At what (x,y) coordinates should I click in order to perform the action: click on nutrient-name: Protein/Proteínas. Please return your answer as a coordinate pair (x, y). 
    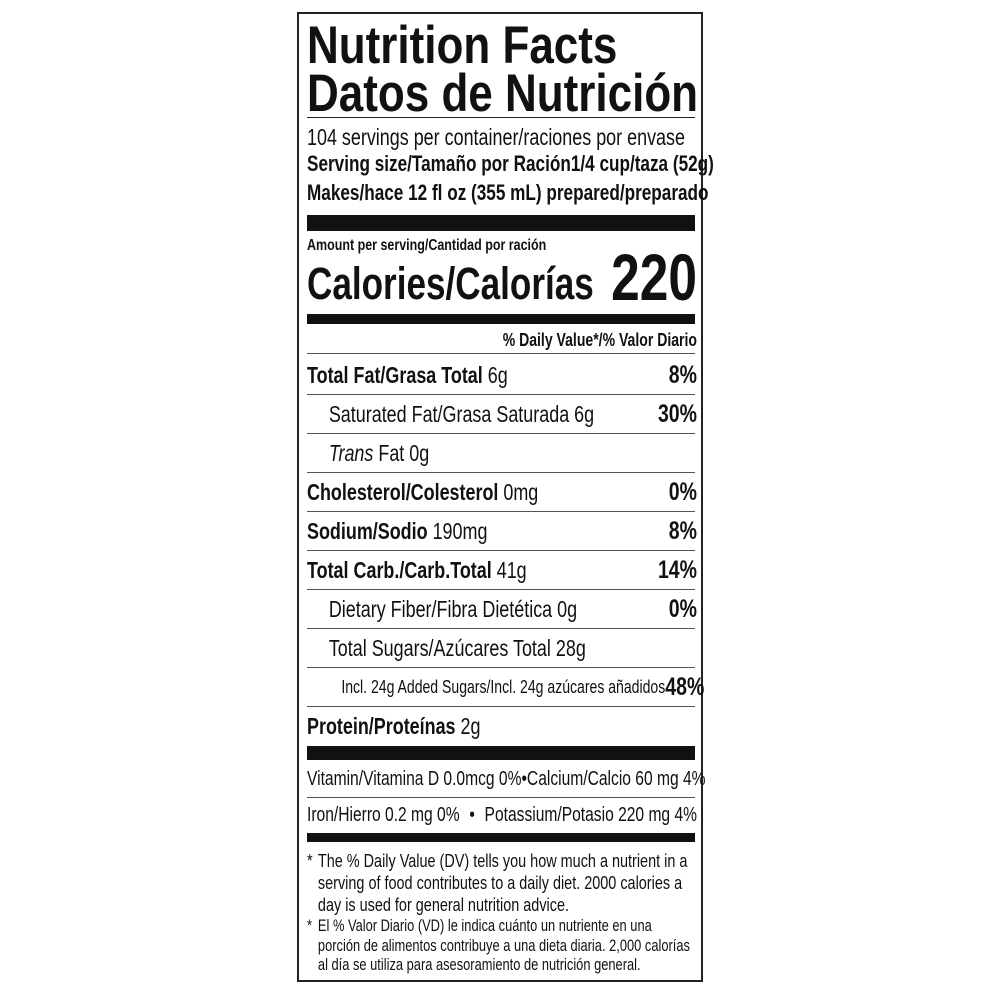
    Looking at the image, I should click on (381, 726).